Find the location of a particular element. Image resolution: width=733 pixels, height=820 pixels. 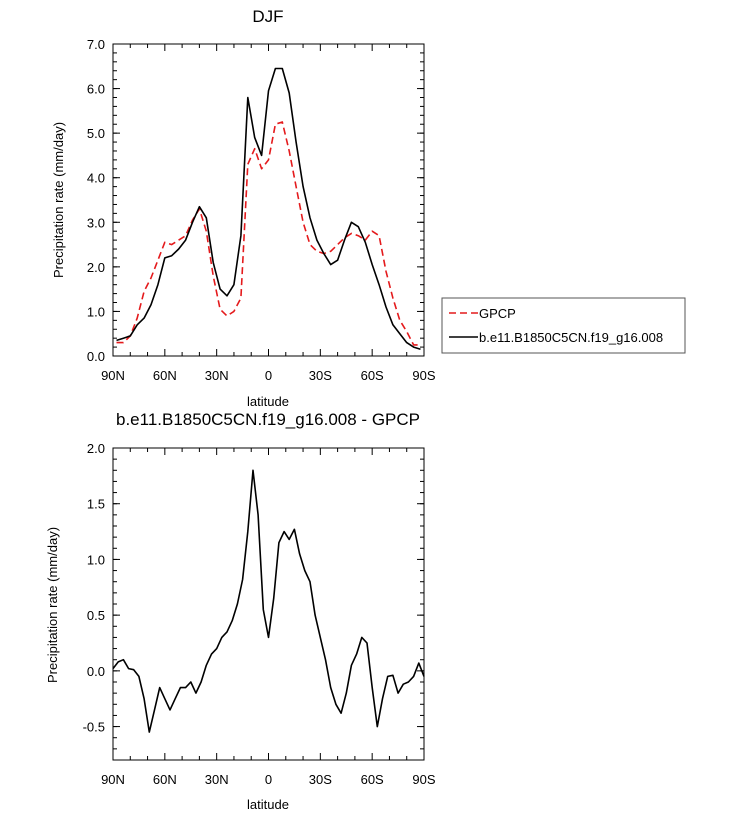

y-tick-label: 3.0 is located at coordinates (96, 222).